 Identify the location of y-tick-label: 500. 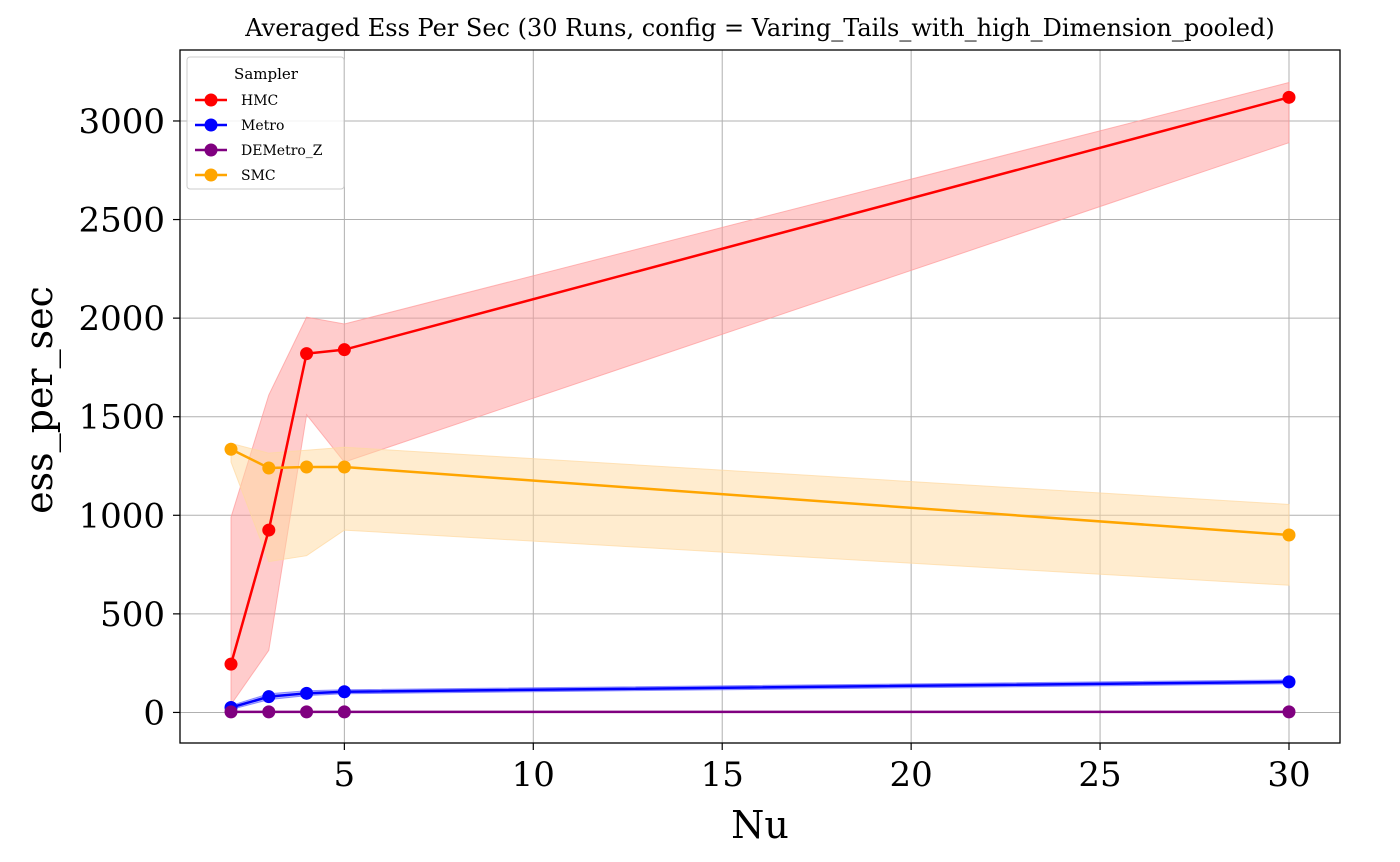
(132, 615).